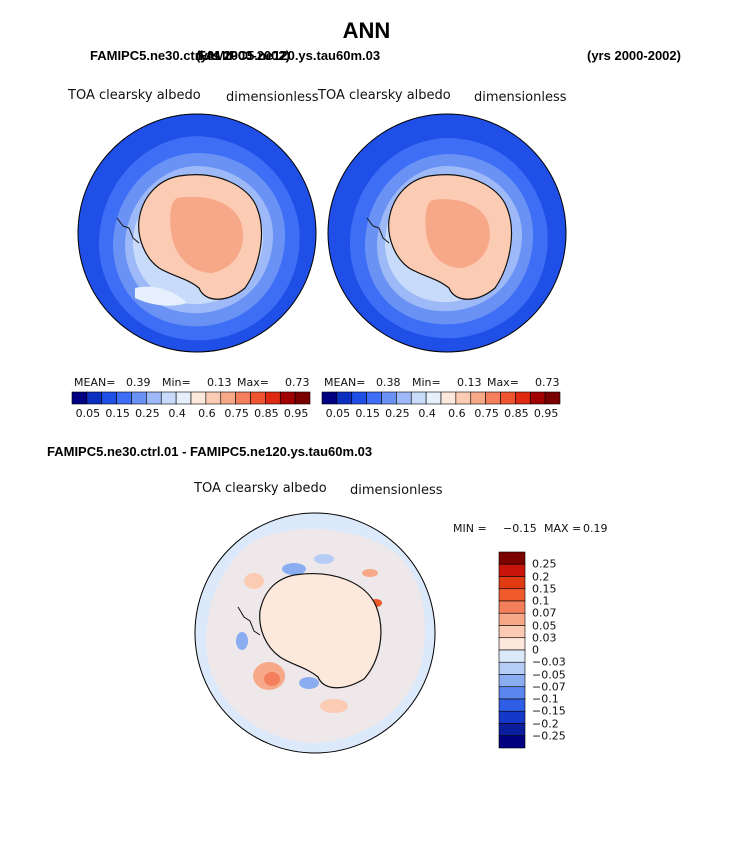 Image resolution: width=733 pixels, height=849 pixels. Describe the element at coordinates (541, 601) in the screenshot. I see `colorbar-diff-tick-label: 0.1` at that location.